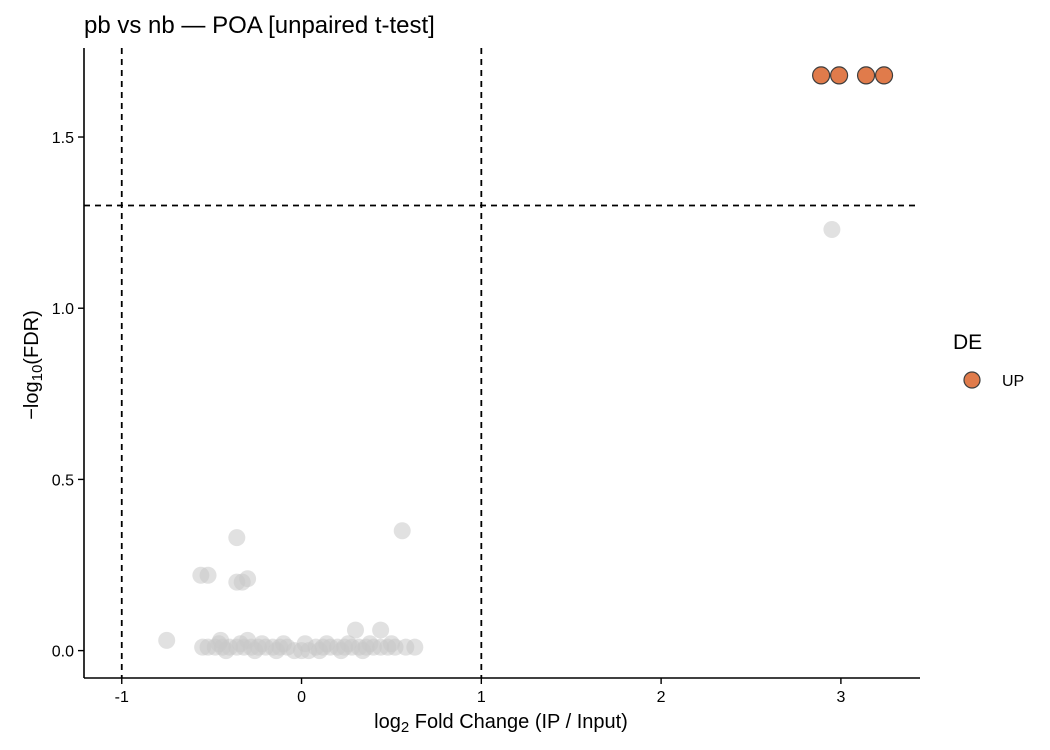  I want to click on y-axis-ticks: 0.0 0.5 1.0 1.5, so click(68, 395).